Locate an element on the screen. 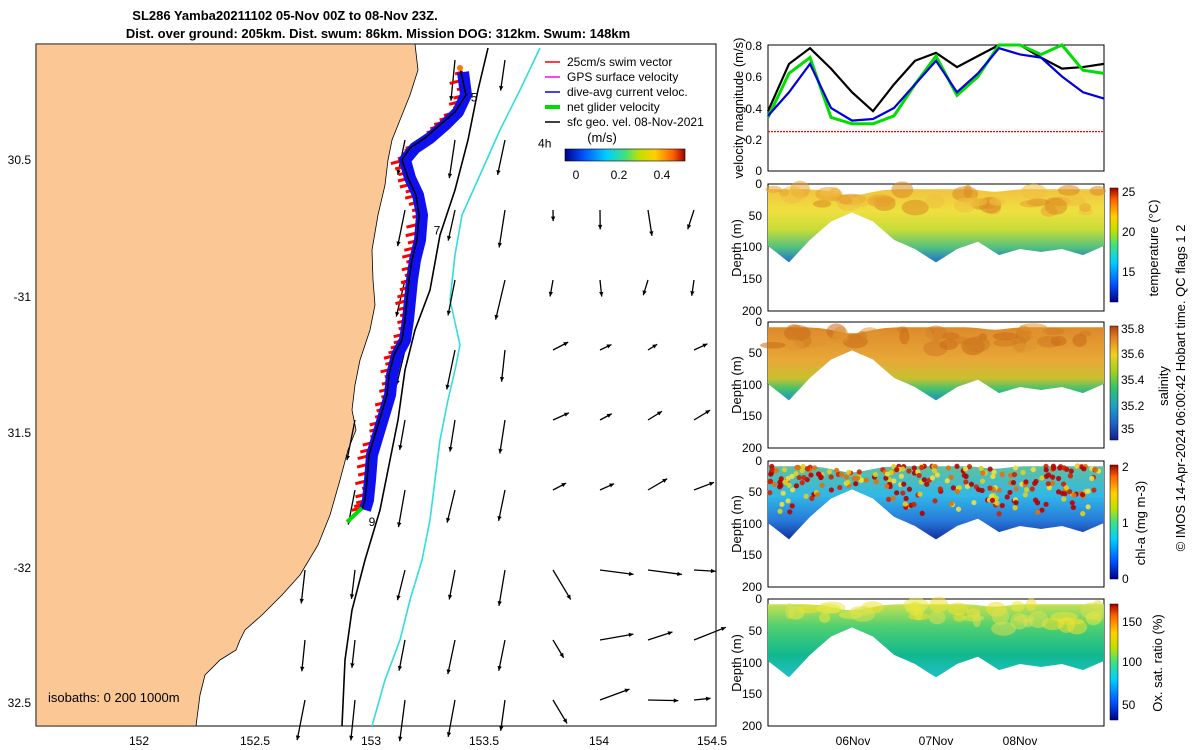  ox-y-tick-0: 0 is located at coordinates (758, 599).